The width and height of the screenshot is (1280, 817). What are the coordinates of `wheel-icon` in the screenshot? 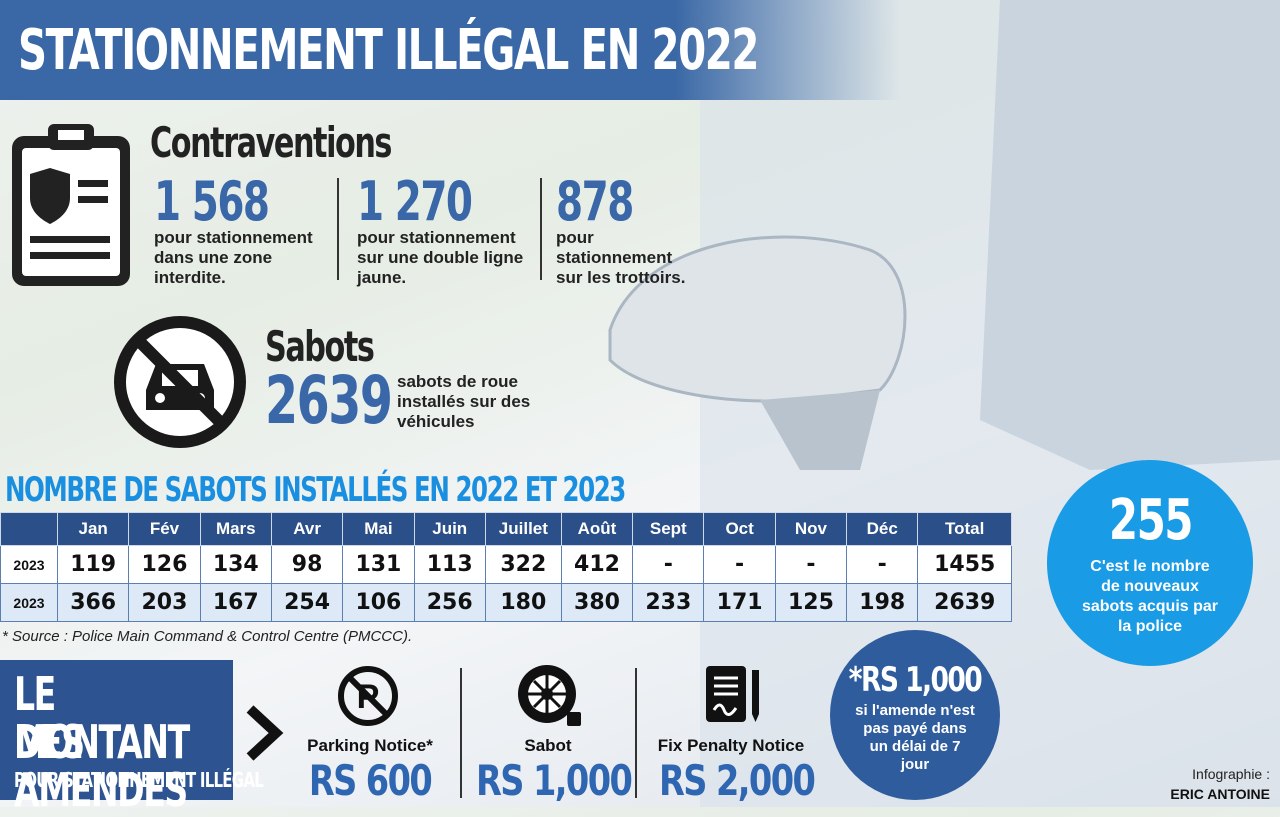 It's located at (549, 695).